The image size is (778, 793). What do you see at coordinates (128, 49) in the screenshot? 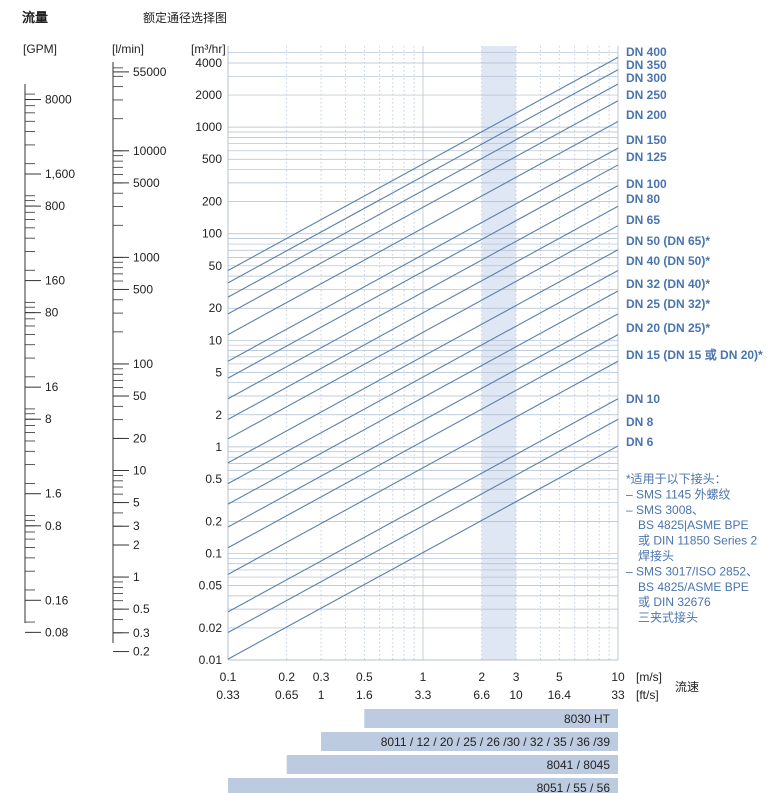
I see `lmin-unit-label: [l/min]` at bounding box center [128, 49].